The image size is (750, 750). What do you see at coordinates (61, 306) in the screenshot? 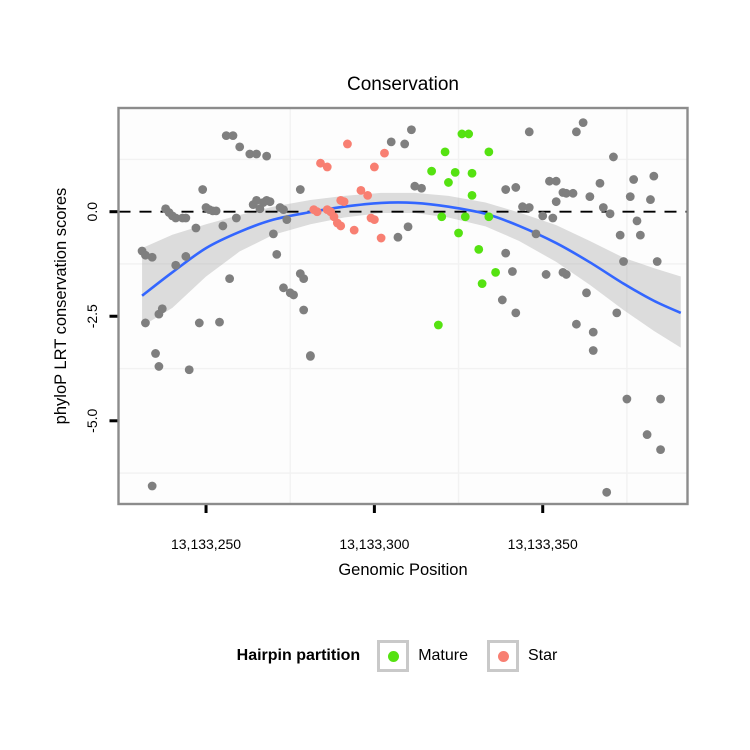
I see `y-axis-title: phyloP LRT conservation scores` at bounding box center [61, 306].